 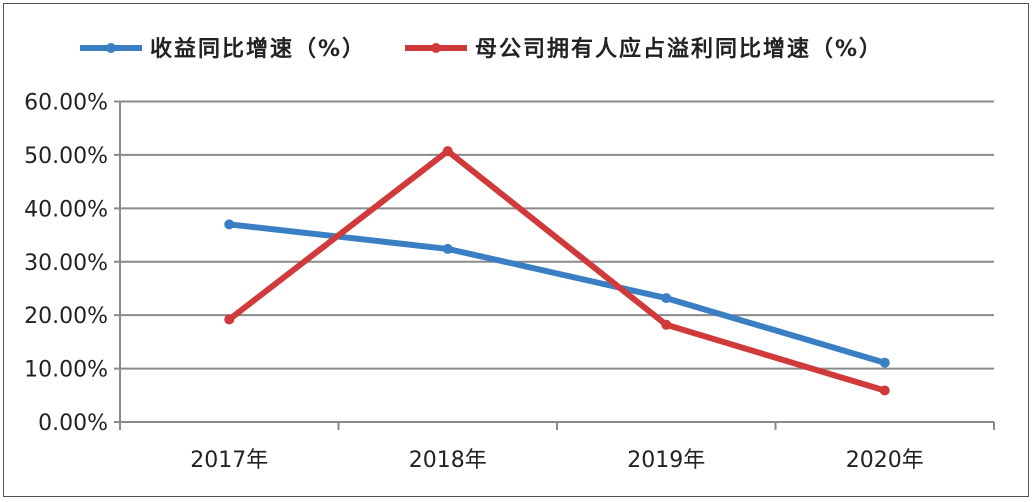 What do you see at coordinates (66, 209) in the screenshot?
I see `y-tick-label: 40.00%` at bounding box center [66, 209].